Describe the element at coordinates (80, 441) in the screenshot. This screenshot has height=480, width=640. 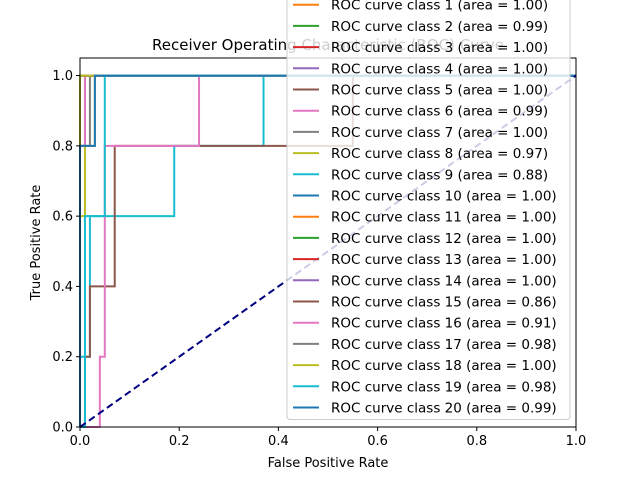
I see `x-tick-label: 0.0` at that location.